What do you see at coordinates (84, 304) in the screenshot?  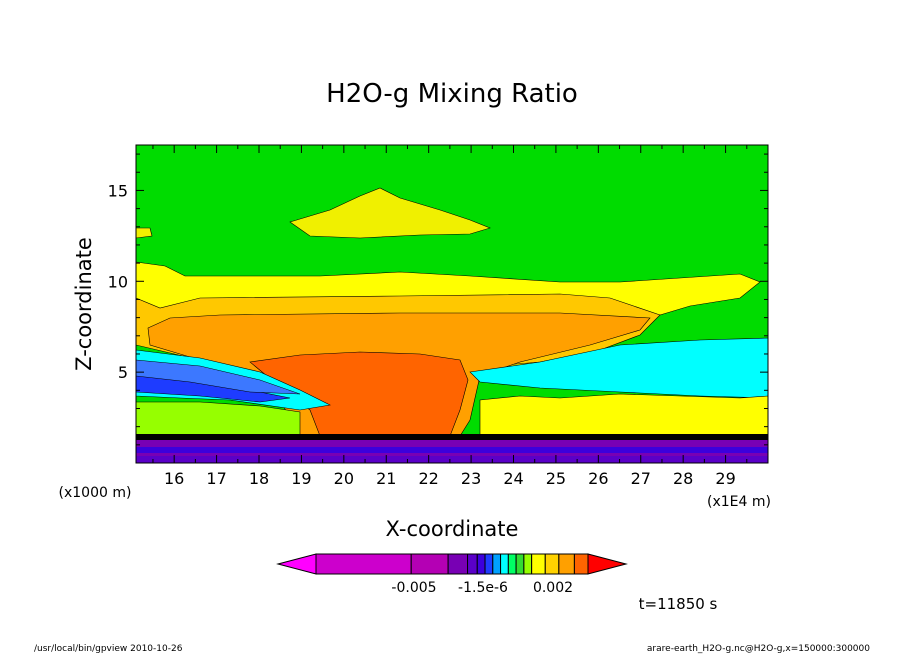 I see `y-axis-label: Z-coordinate` at bounding box center [84, 304].